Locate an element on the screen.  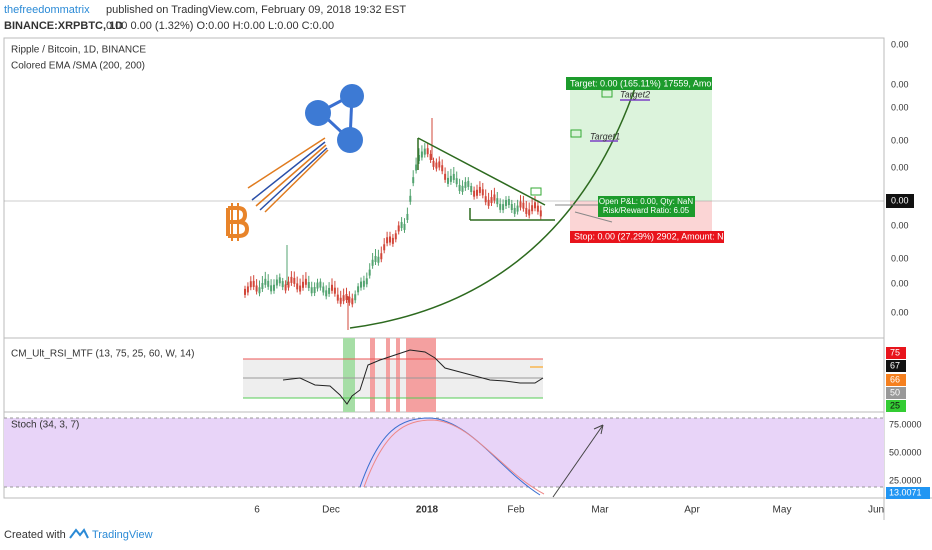
pnl-label: Open P&L: 0.00, Qty: NaN is located at coordinates (646, 201).